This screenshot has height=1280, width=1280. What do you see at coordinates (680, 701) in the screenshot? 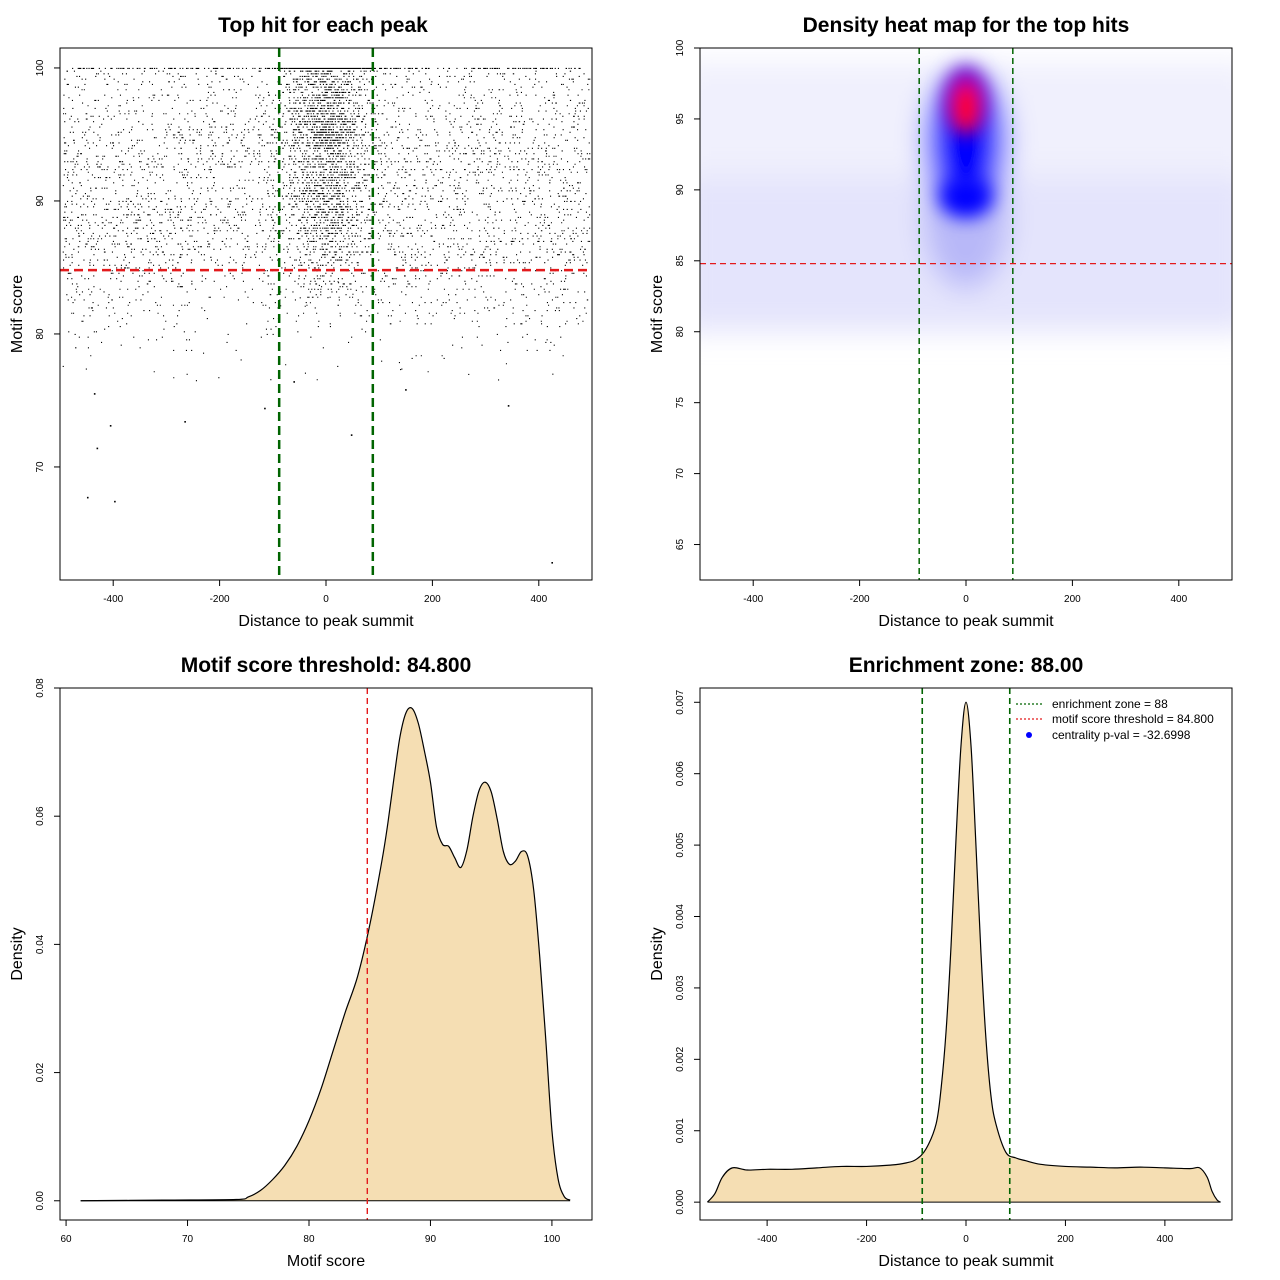
I see `distance-density-y-tick-label: 0.007` at bounding box center [680, 701].